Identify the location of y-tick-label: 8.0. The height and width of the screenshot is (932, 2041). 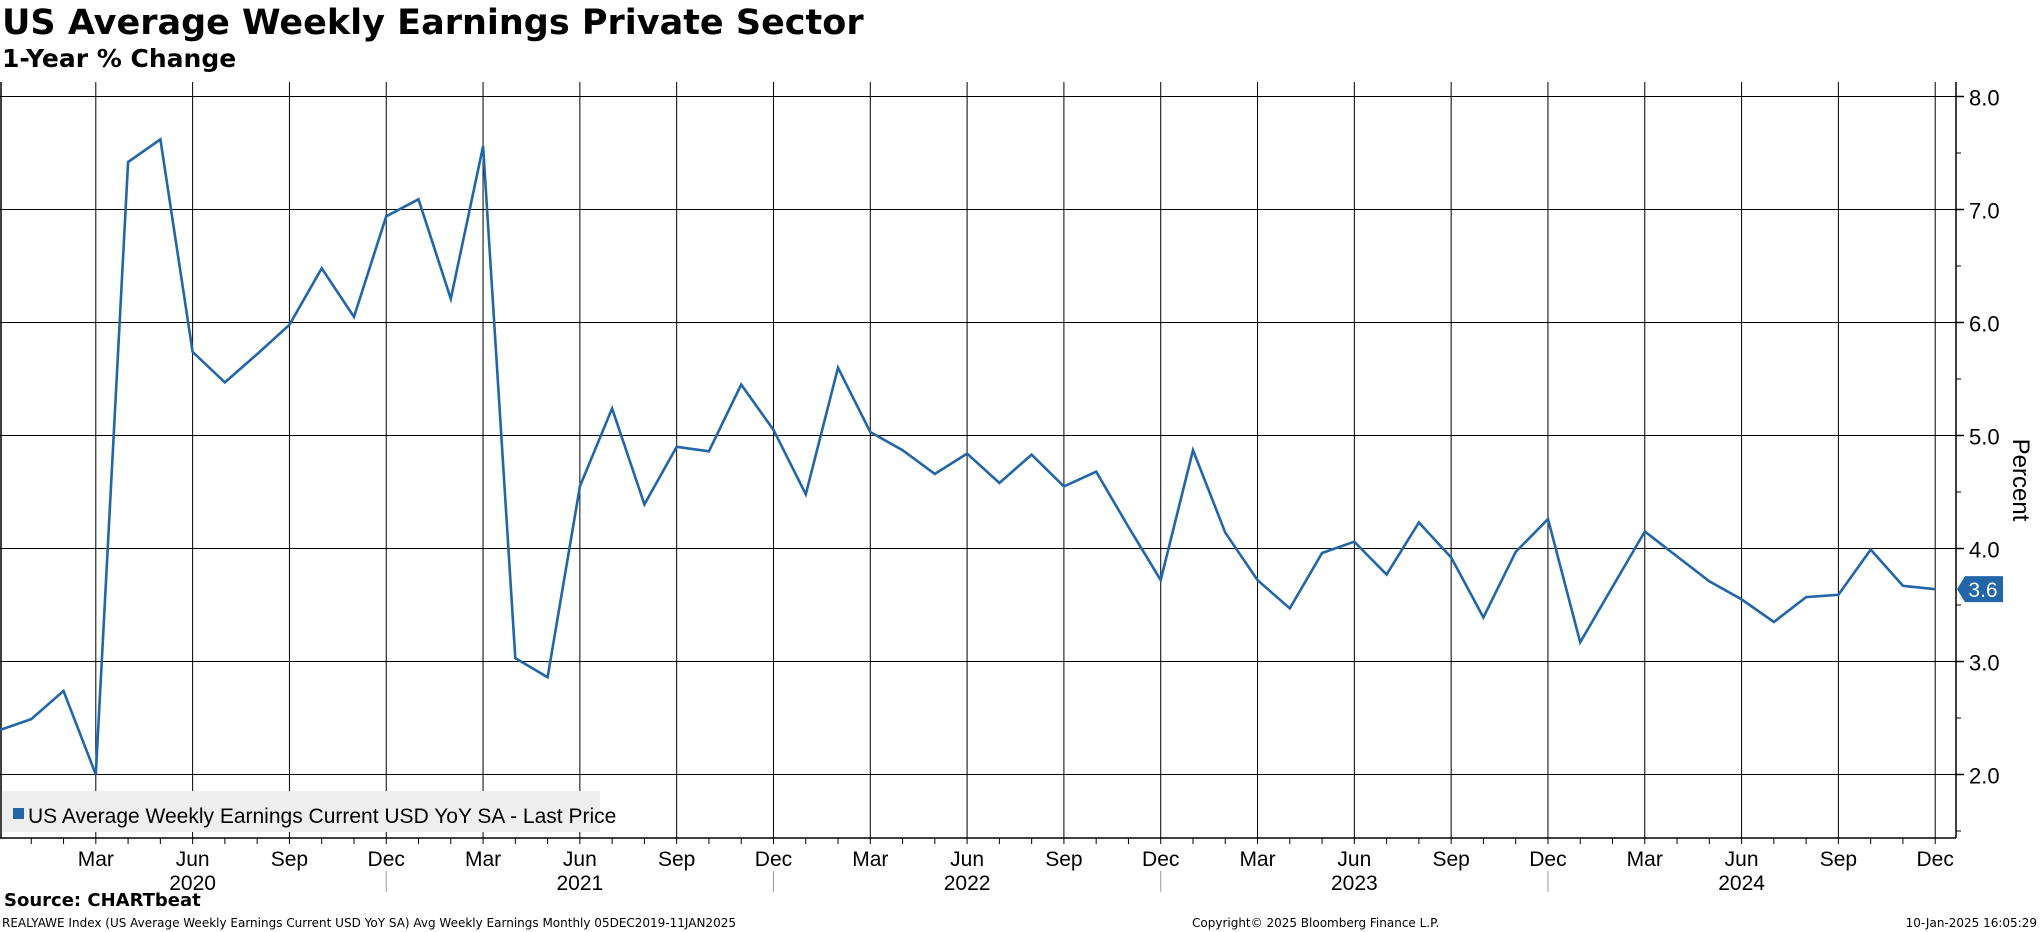
(1984, 98).